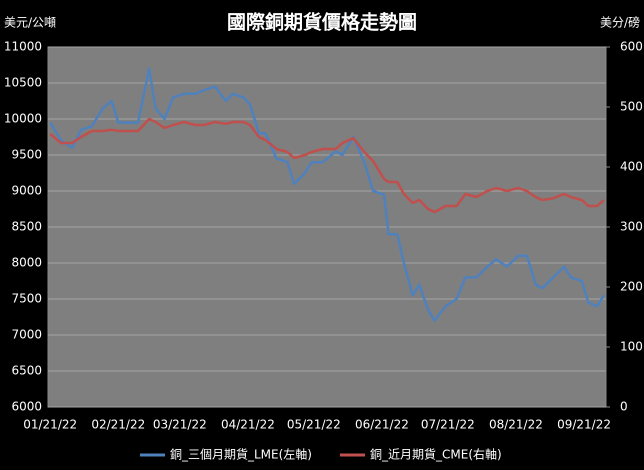 The image size is (644, 470). Describe the element at coordinates (584, 425) in the screenshot. I see `x-tick-label: 09/21/22` at that location.